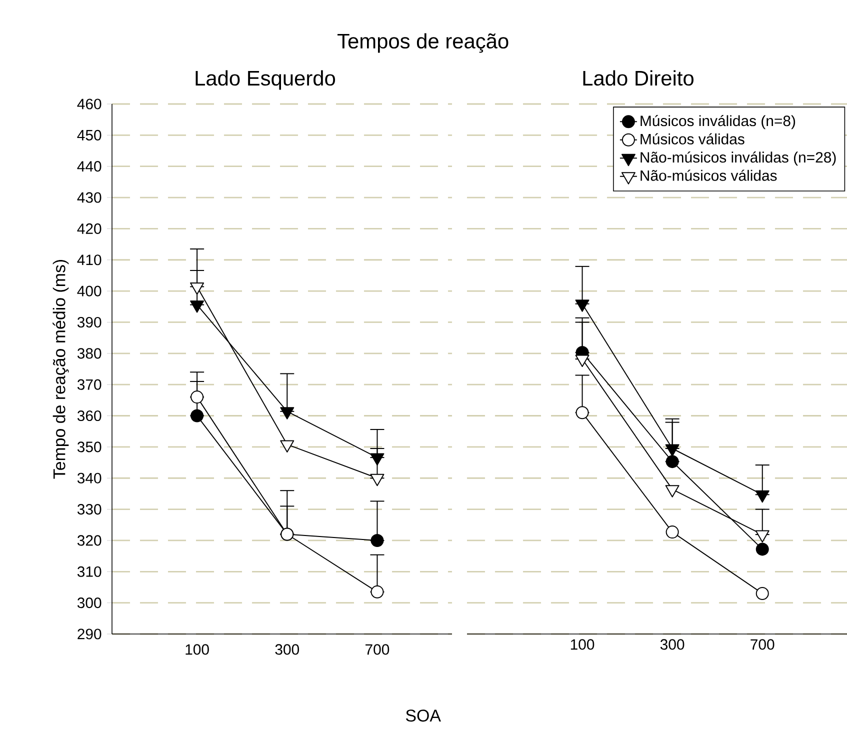 The height and width of the screenshot is (731, 847). What do you see at coordinates (89, 509) in the screenshot?
I see `y-tick-label: 330` at bounding box center [89, 509].